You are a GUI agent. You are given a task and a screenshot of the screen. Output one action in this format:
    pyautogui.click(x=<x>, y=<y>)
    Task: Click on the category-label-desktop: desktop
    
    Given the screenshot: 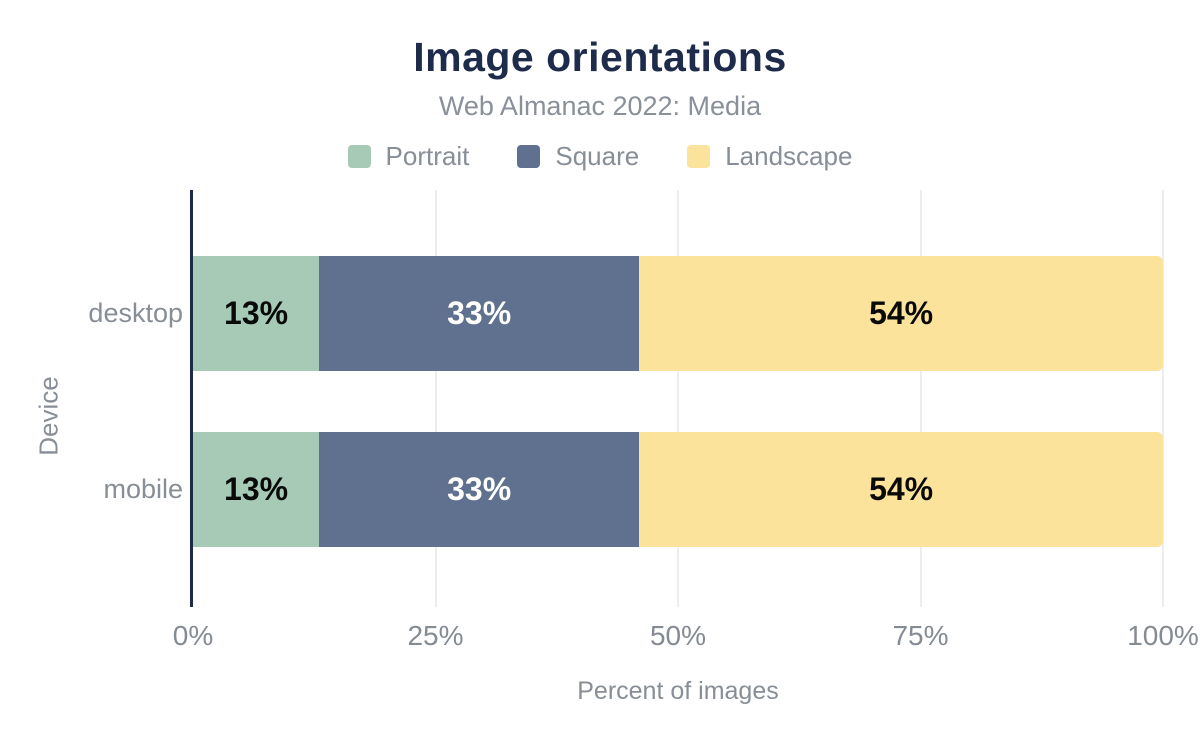 What is the action you would take?
    pyautogui.click(x=135, y=313)
    